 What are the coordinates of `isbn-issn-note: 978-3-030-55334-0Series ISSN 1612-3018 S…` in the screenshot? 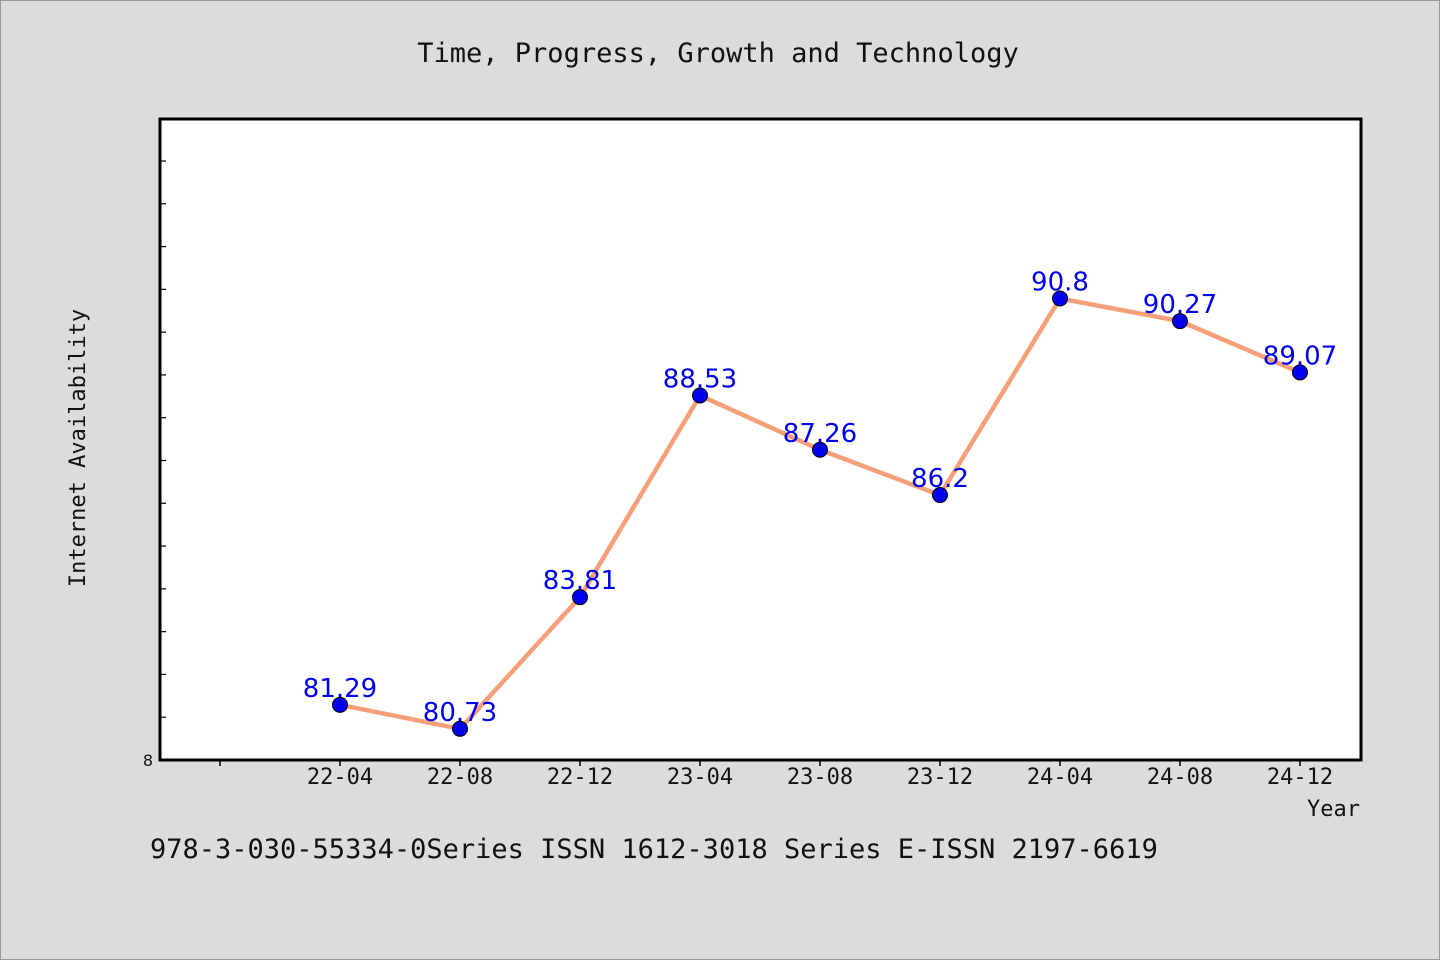 It's located at (654, 849).